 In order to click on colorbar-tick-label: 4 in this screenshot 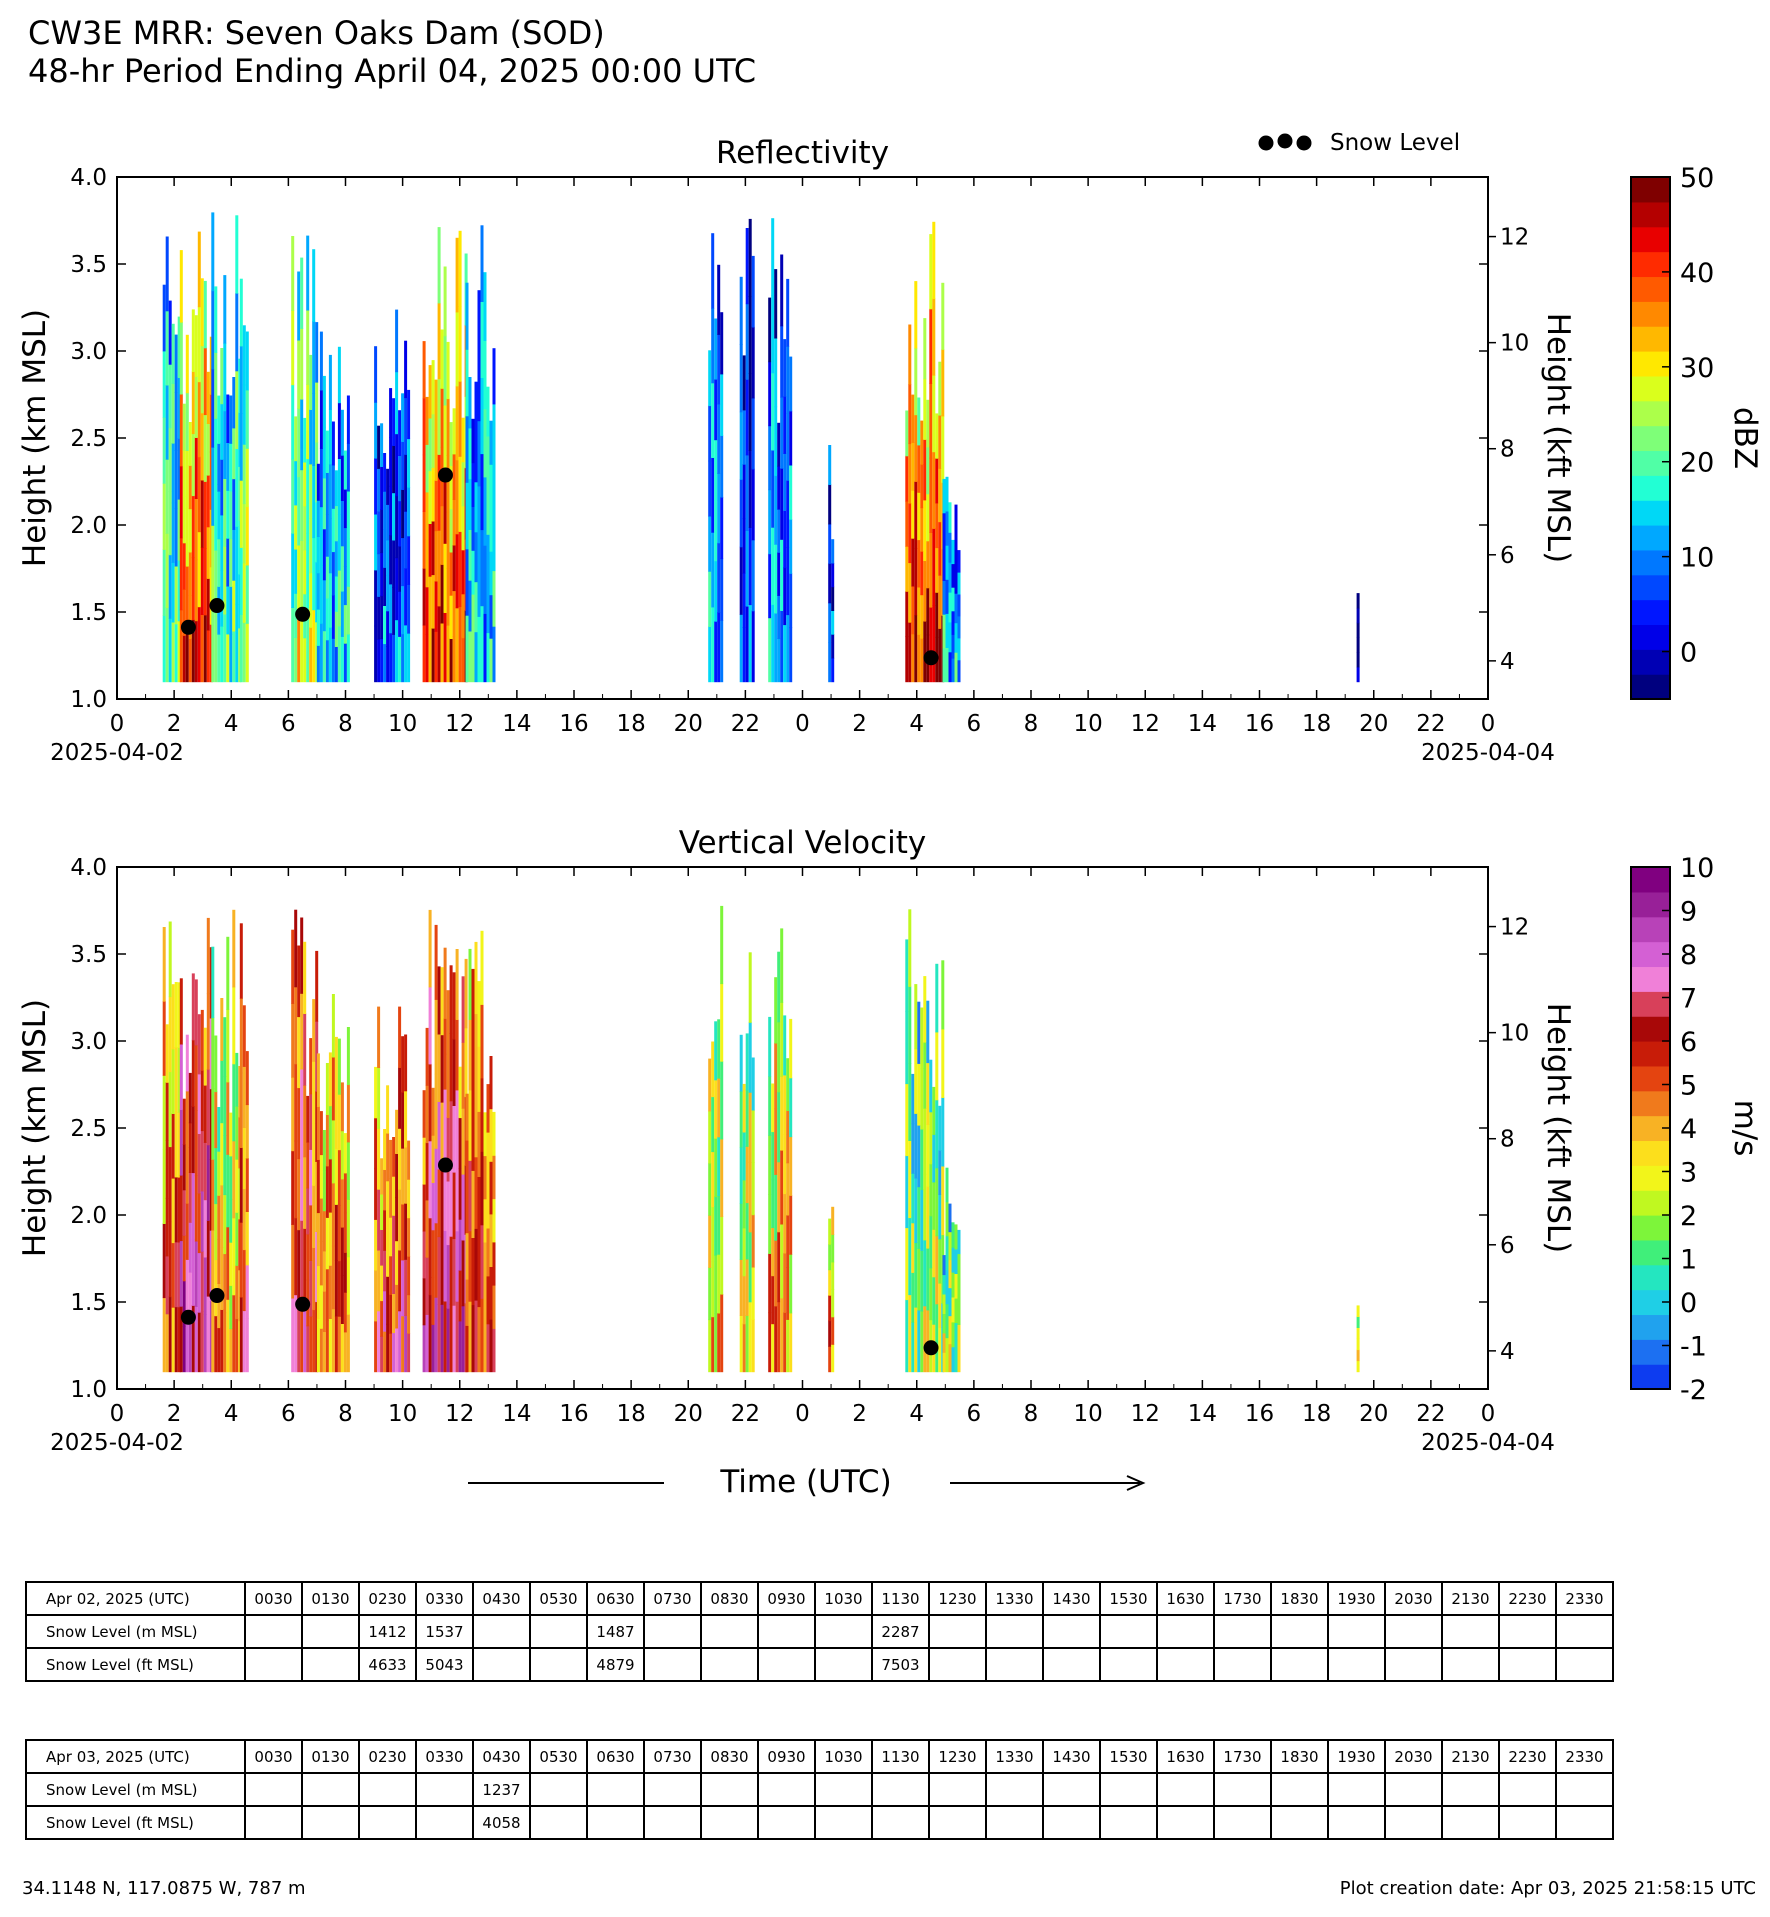, I will do `click(1688, 1129)`.